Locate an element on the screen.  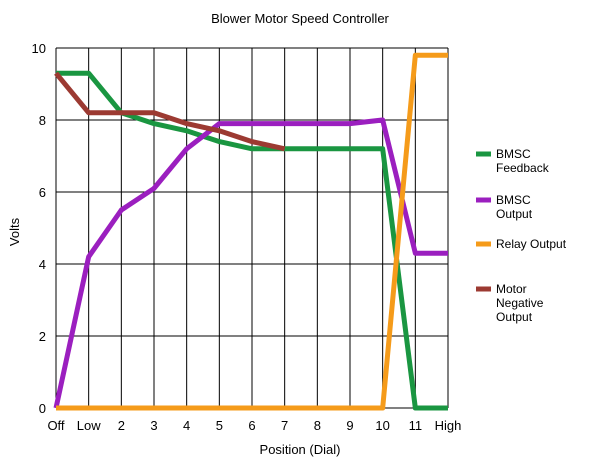
x-tick-label: Low is located at coordinates (89, 425).